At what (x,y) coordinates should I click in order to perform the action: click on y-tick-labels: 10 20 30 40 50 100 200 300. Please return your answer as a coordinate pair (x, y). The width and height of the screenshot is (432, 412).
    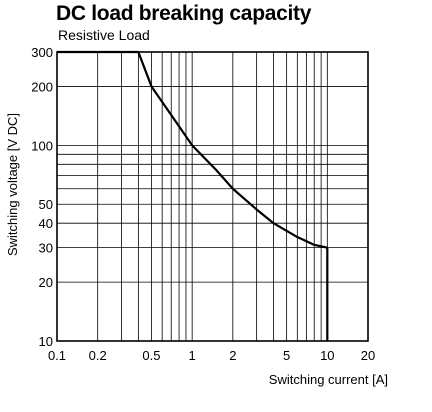
    Looking at the image, I should click on (42, 197).